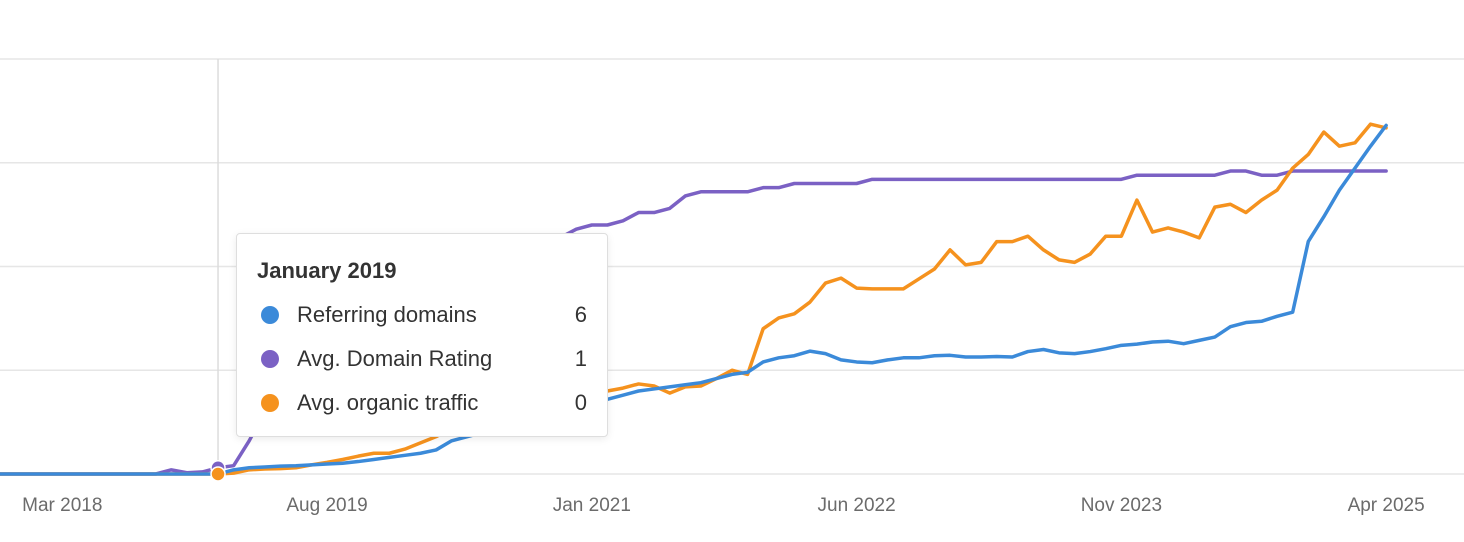 This screenshot has height=542, width=1464. Describe the element at coordinates (580, 402) in the screenshot. I see `tooltip-value: 0` at that location.